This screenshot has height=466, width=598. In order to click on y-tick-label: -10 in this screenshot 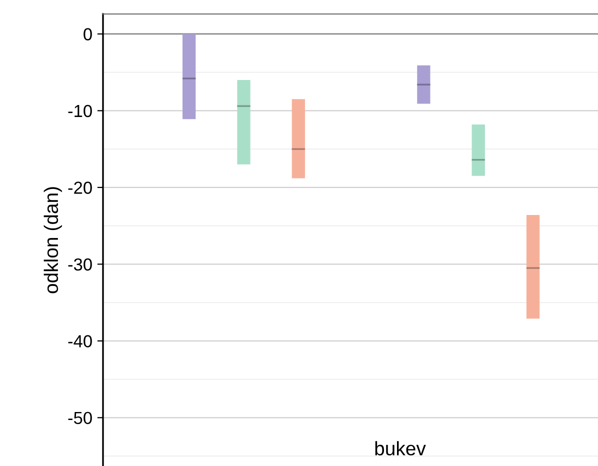, I will do `click(80, 111)`.